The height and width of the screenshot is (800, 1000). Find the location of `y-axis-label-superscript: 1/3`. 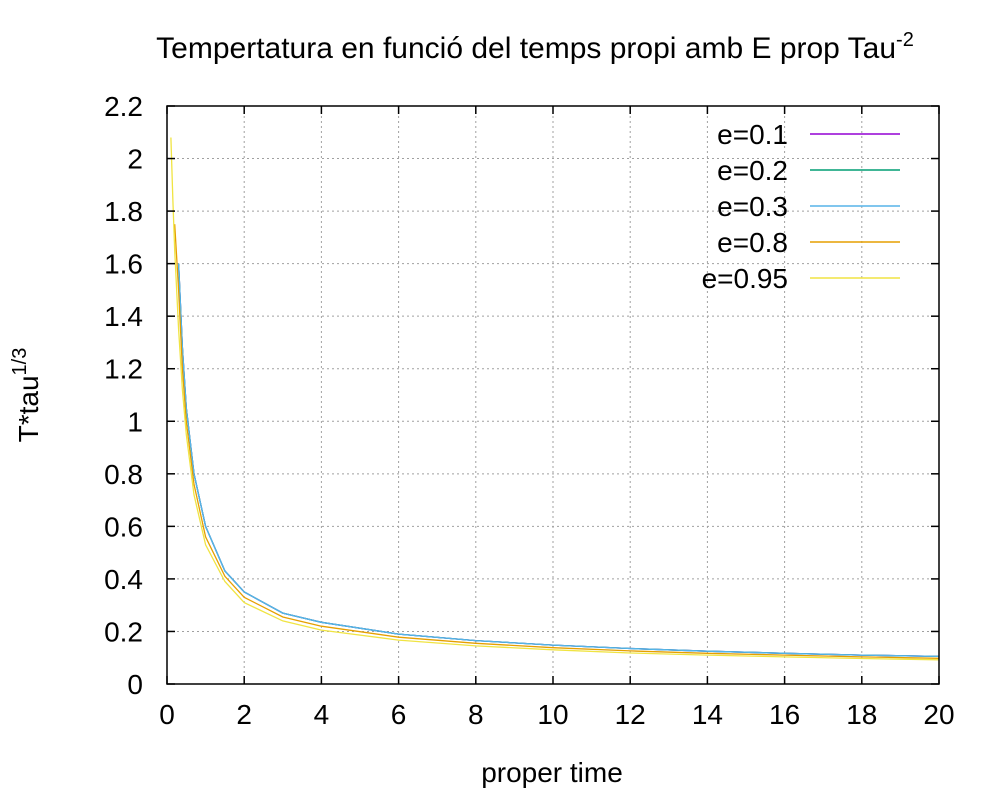

y-axis-label-superscript: 1/3 is located at coordinates (20, 362).